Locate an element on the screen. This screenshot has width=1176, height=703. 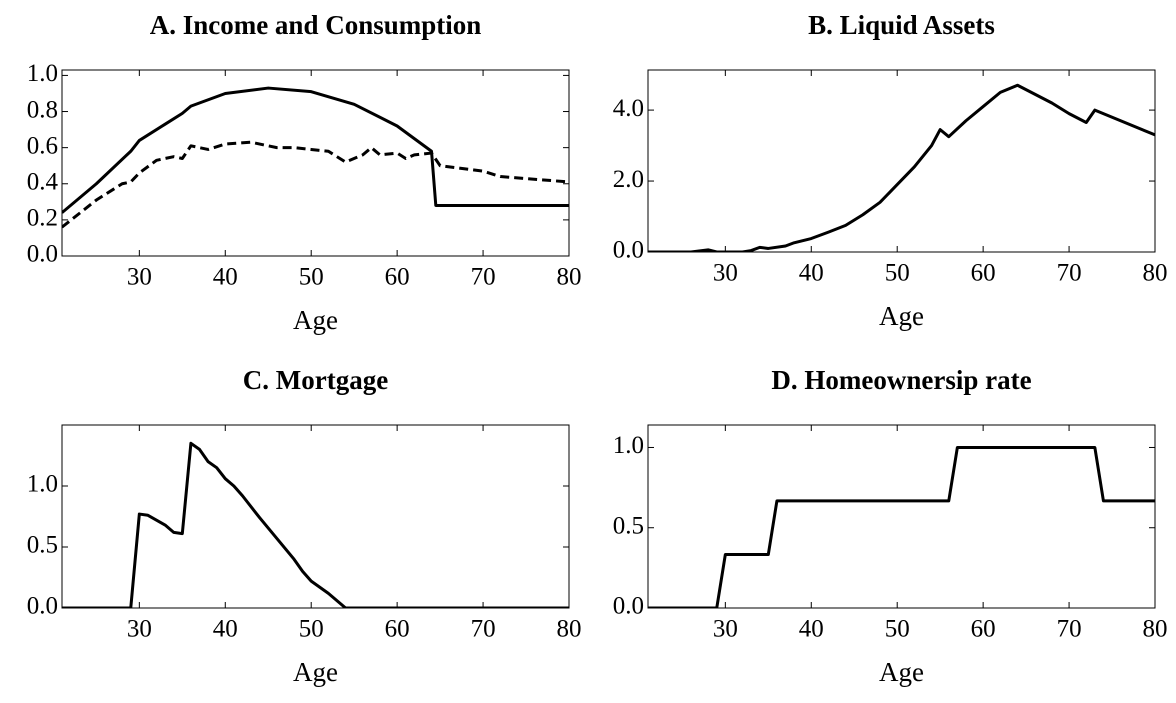
y-tick-label: 4.0 is located at coordinates (628, 108).